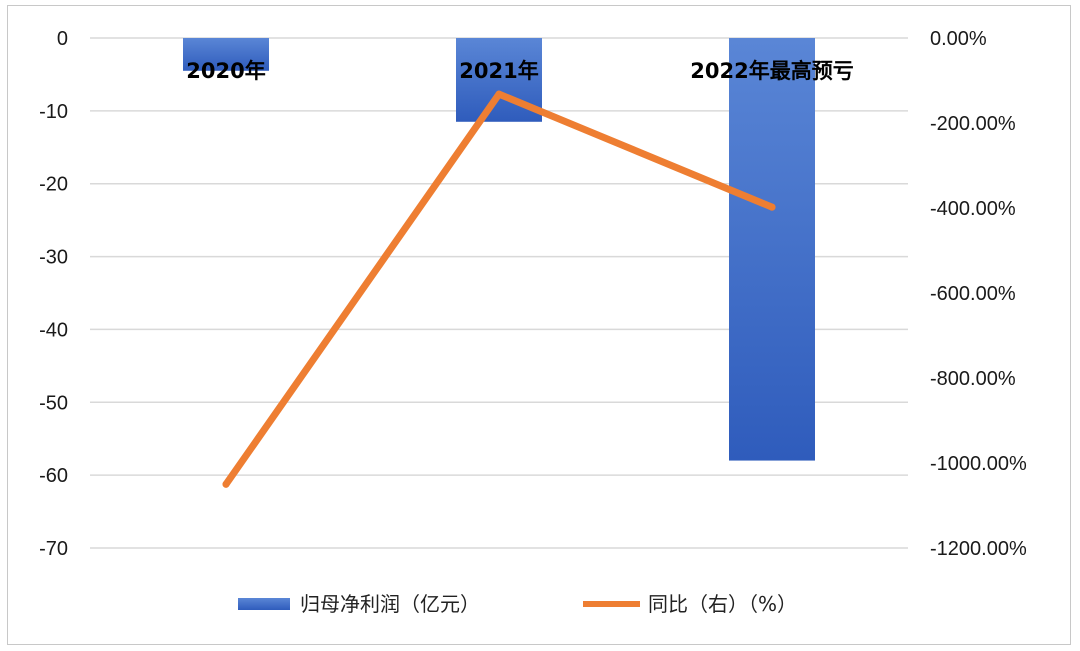 The width and height of the screenshot is (1080, 651). What do you see at coordinates (390, 604) in the screenshot?
I see `legend-bar-label: 归母净利润（亿元）` at bounding box center [390, 604].